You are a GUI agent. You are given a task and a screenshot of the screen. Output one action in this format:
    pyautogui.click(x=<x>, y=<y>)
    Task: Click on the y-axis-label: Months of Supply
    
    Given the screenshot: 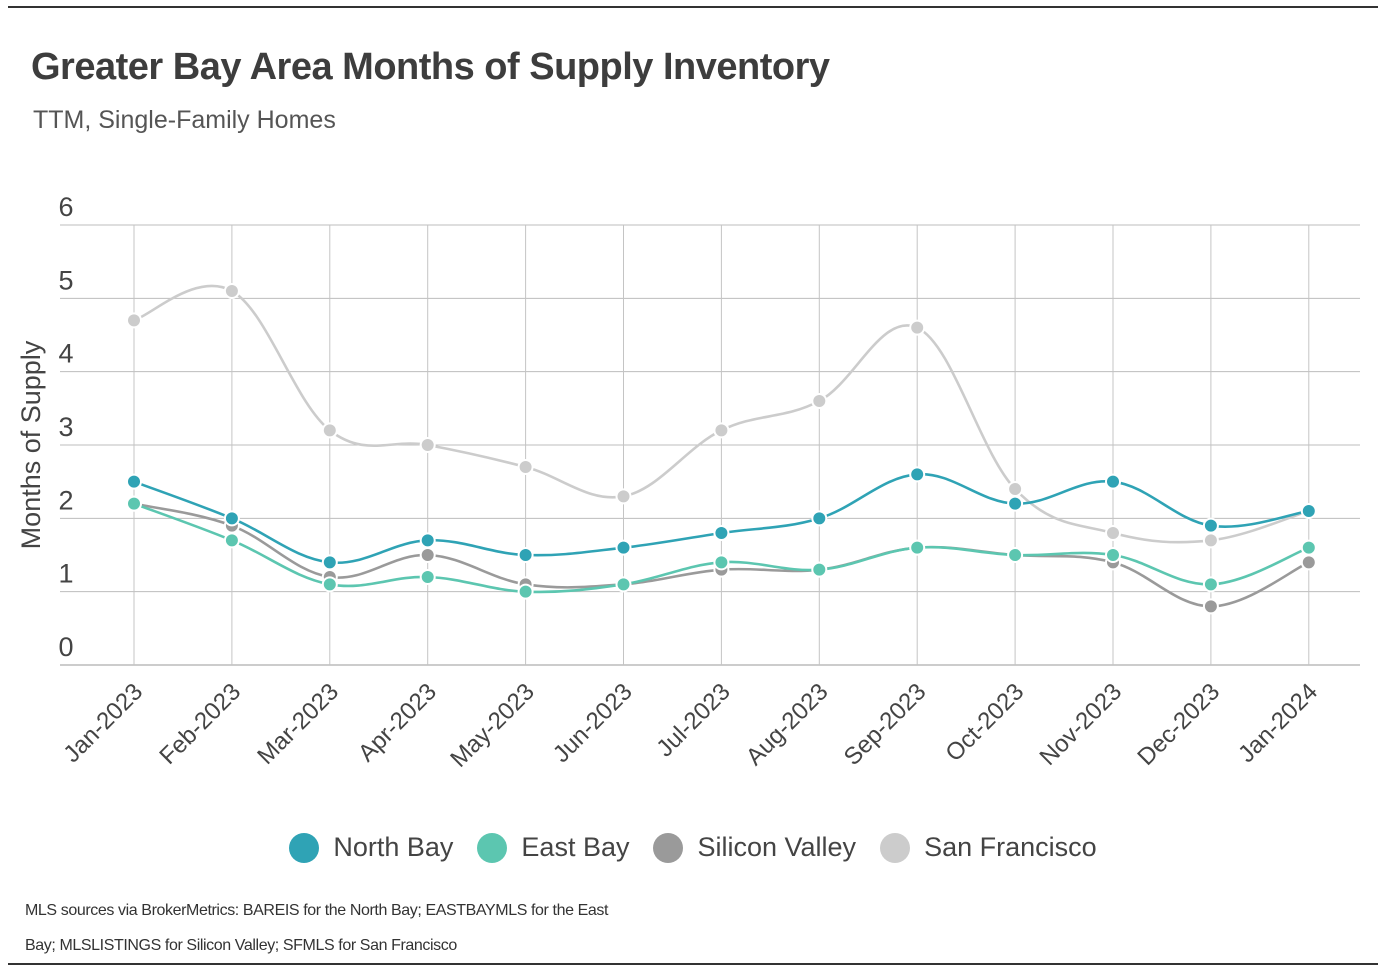 What is the action you would take?
    pyautogui.click(x=31, y=444)
    